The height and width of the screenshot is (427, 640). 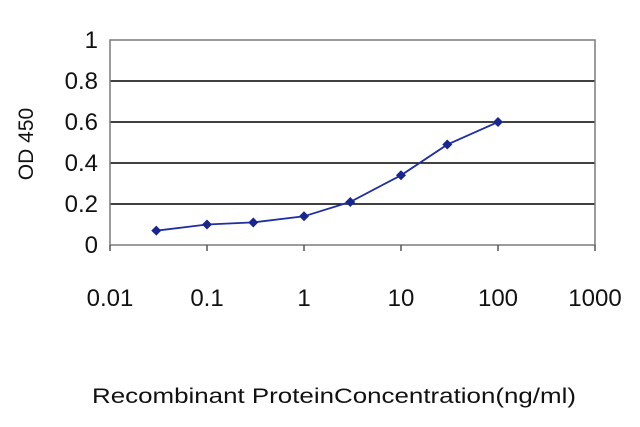 I want to click on y-tick-label: 0.2, so click(x=81, y=204).